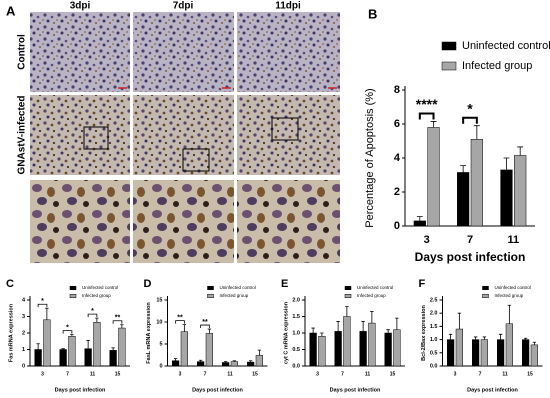 The image size is (550, 398). Describe the element at coordinates (159, 300) in the screenshot. I see `y-tick-label: 15` at that location.